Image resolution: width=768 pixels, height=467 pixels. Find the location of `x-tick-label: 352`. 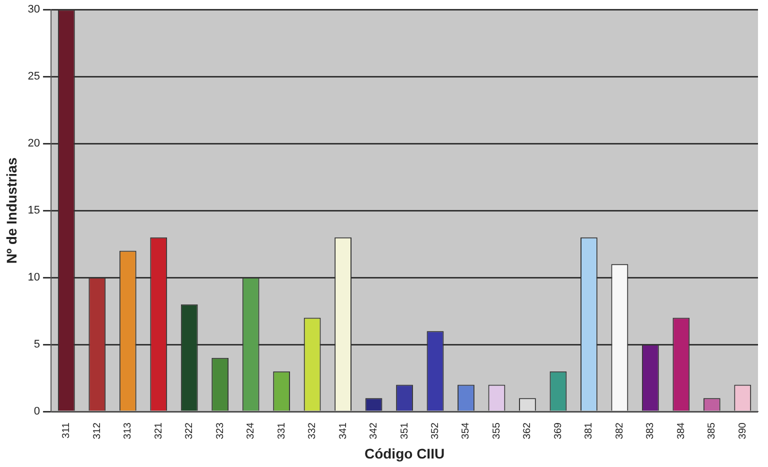

x-tick-label: 352 is located at coordinates (436, 431).